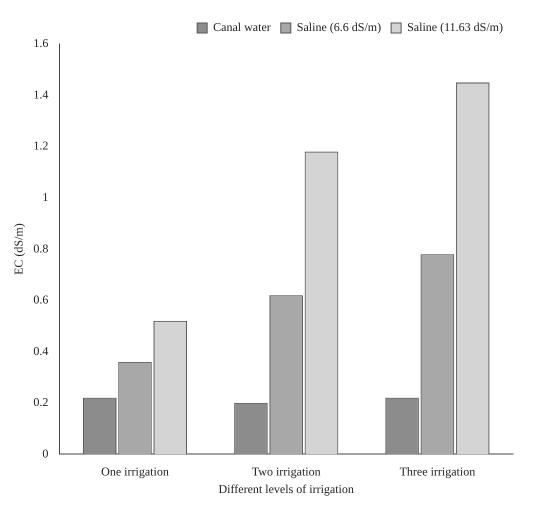 Image resolution: width=533 pixels, height=505 pixels. What do you see at coordinates (45, 197) in the screenshot?
I see `y-tick-label: 1` at bounding box center [45, 197].